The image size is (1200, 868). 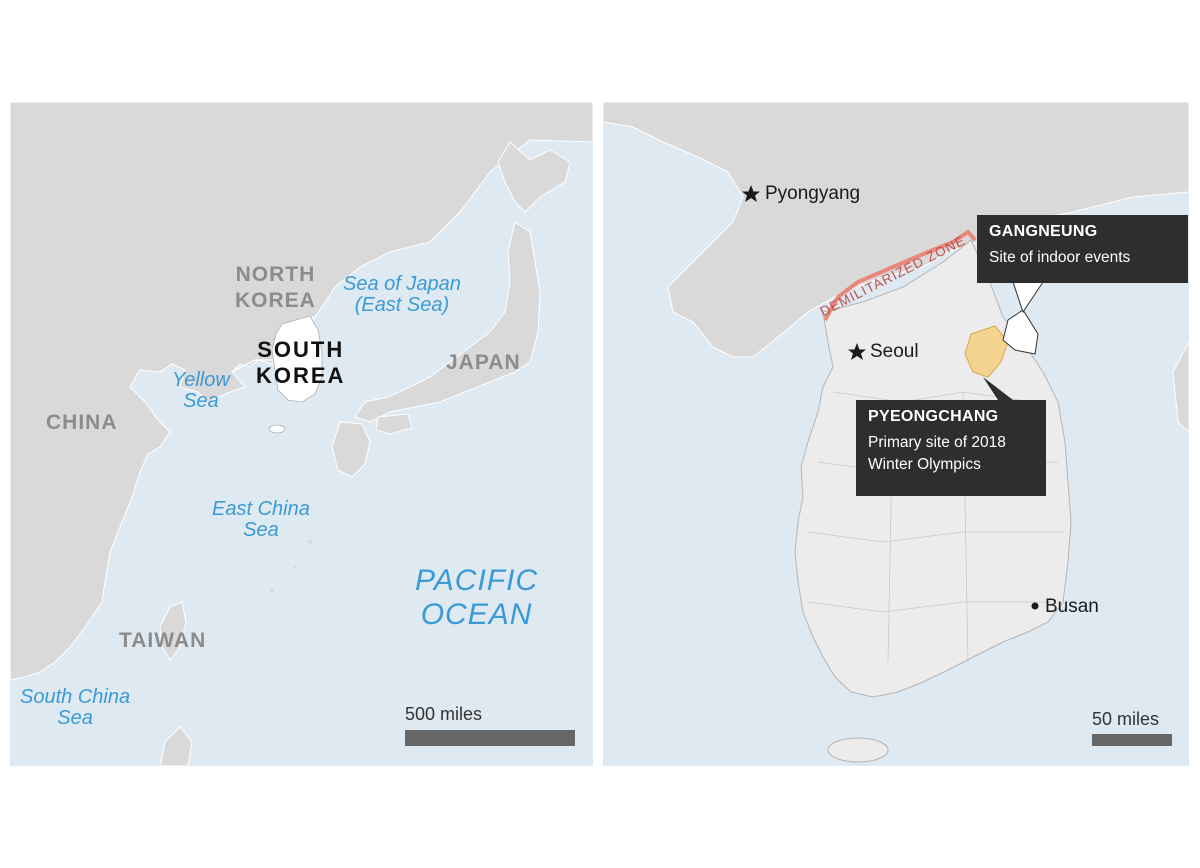 I want to click on japan-shape, so click(x=1180, y=387).